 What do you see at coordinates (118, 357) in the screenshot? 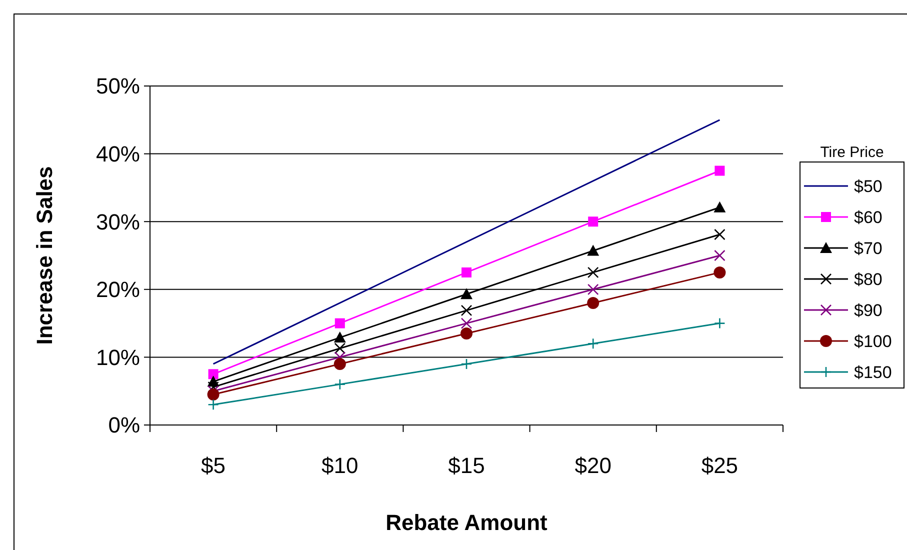
I see `y-tick-label: 10%` at bounding box center [118, 357].